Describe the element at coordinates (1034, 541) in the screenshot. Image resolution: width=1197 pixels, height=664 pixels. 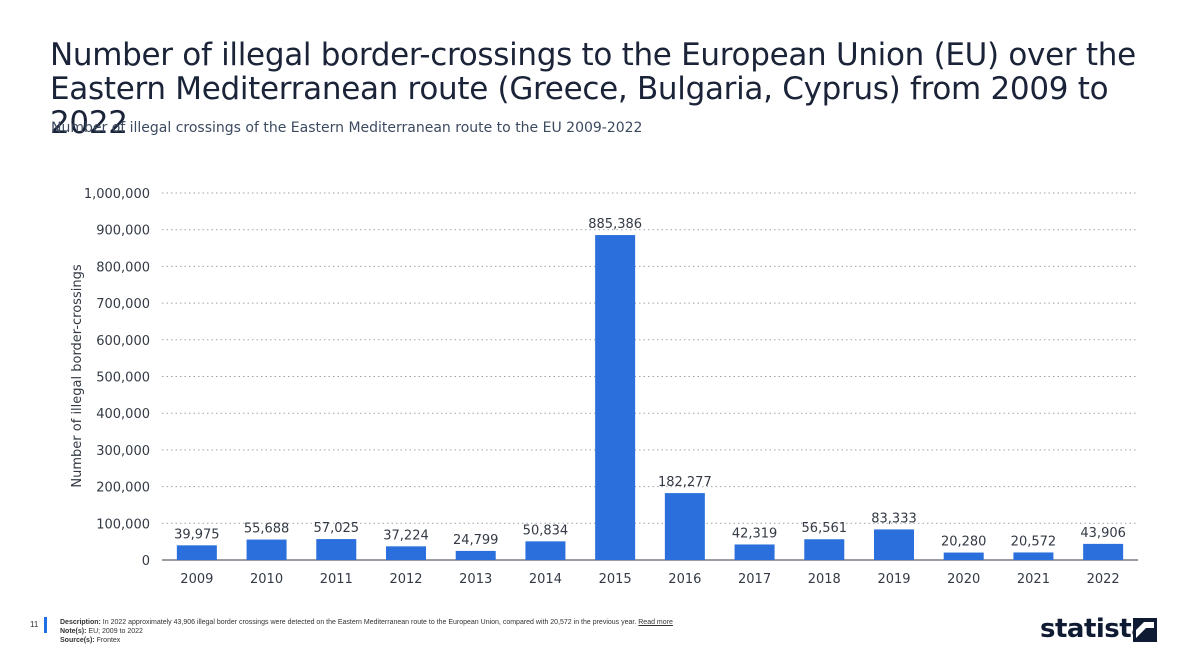
I see `data-label-2021: 20,572` at that location.